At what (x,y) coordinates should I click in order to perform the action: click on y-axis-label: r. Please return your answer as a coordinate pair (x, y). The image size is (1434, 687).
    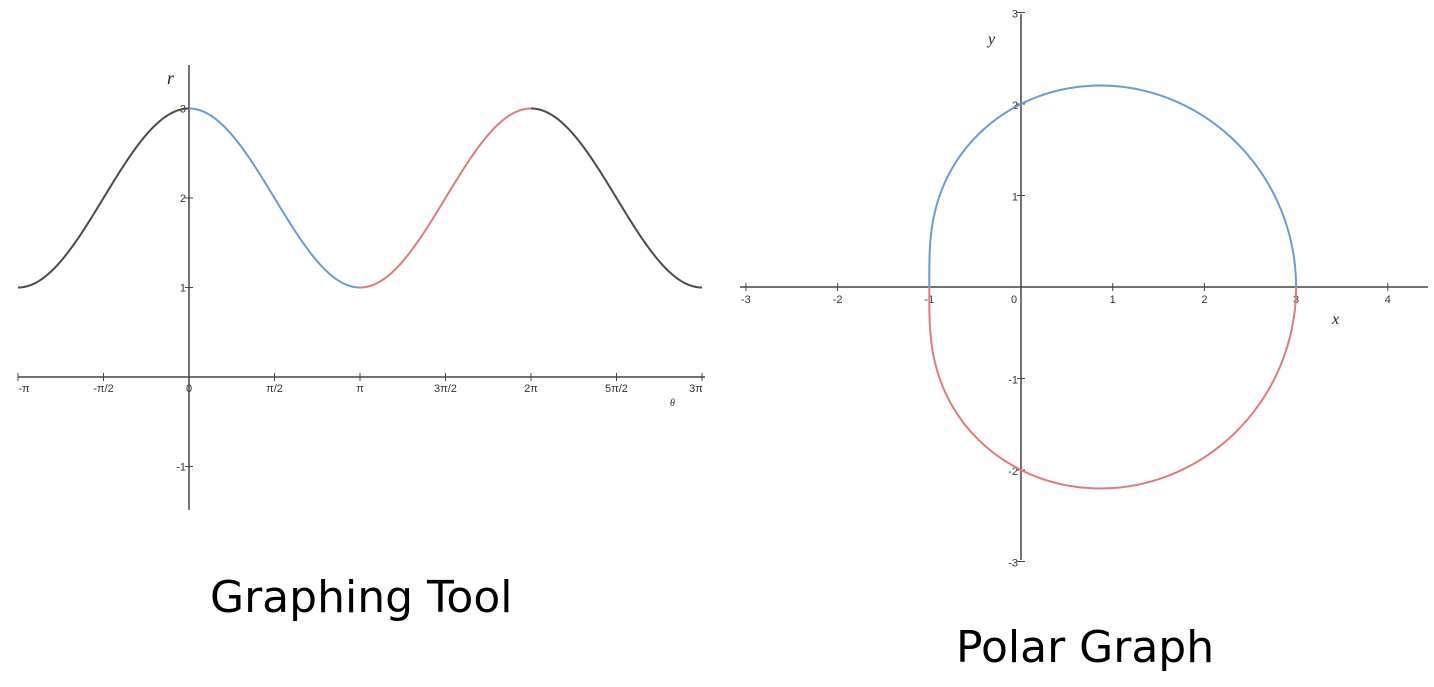
    Looking at the image, I should click on (171, 78).